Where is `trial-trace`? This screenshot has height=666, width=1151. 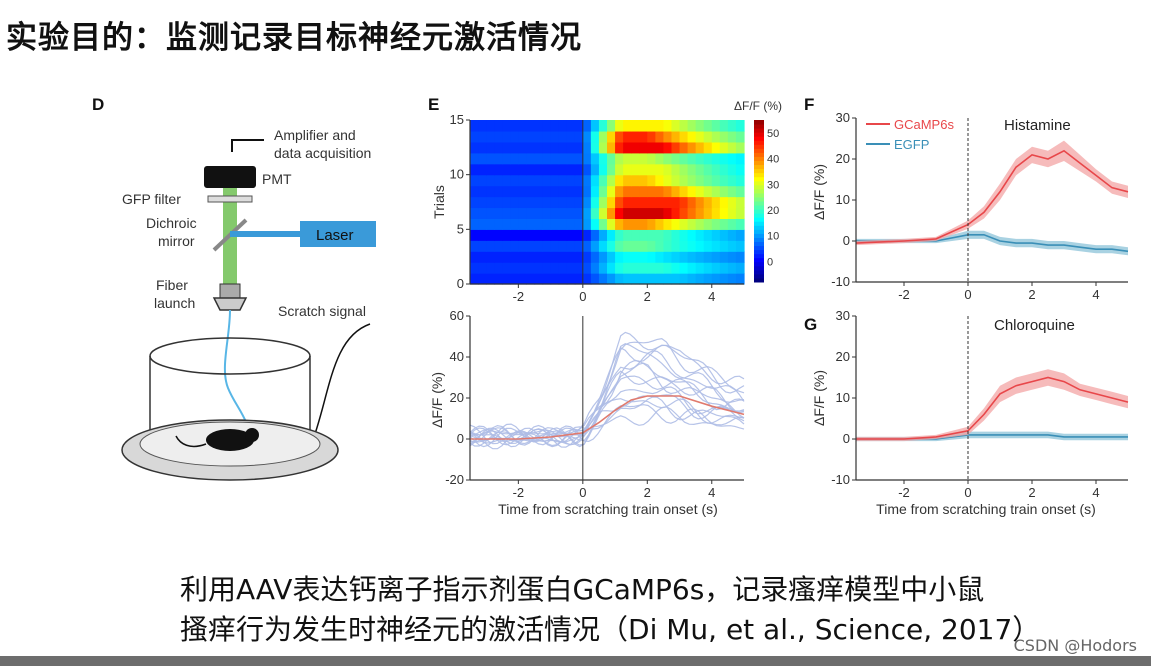
trial-trace is located at coordinates (607, 425).